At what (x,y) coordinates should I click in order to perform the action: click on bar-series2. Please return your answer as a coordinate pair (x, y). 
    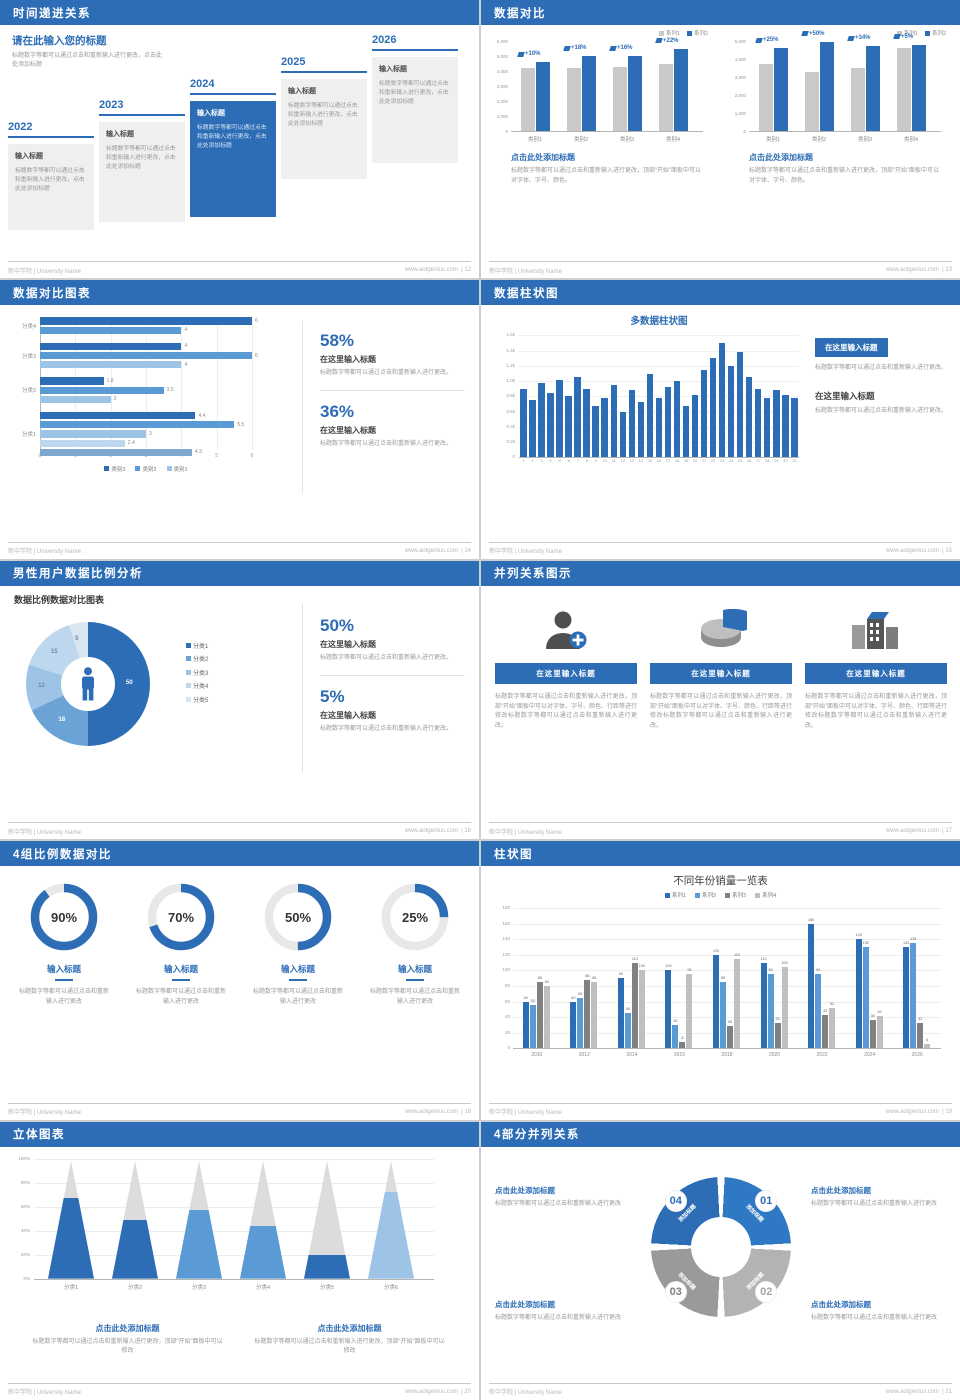
    Looking at the image, I should click on (681, 89).